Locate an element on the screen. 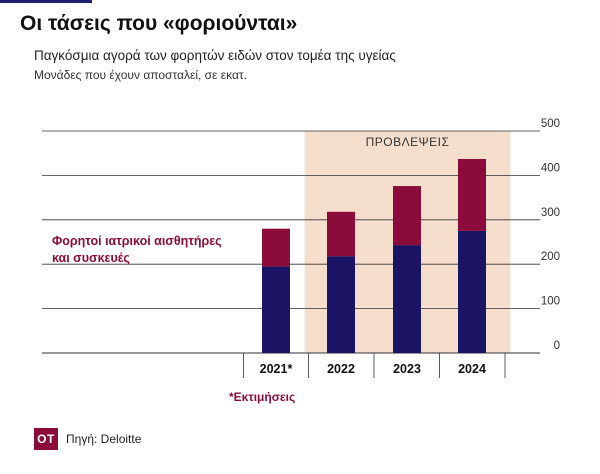 The image size is (600, 474). forecast-band-label: ΠΡΟΒΛΕΨΕΙΣ is located at coordinates (408, 142).